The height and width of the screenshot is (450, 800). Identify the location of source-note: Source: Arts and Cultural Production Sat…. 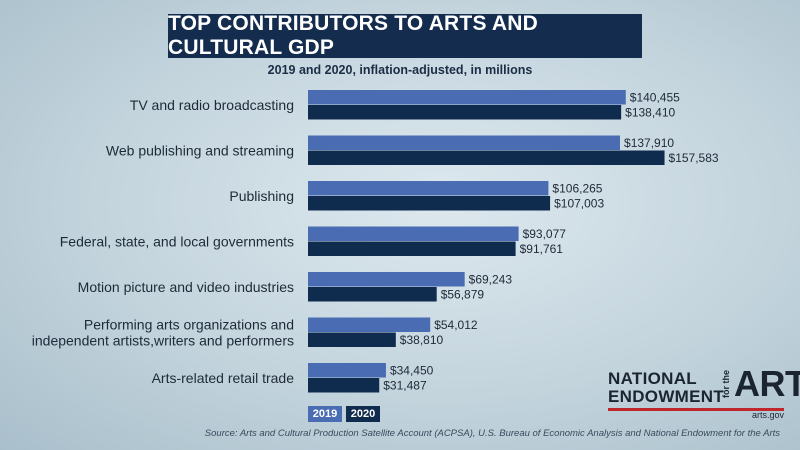
(492, 433).